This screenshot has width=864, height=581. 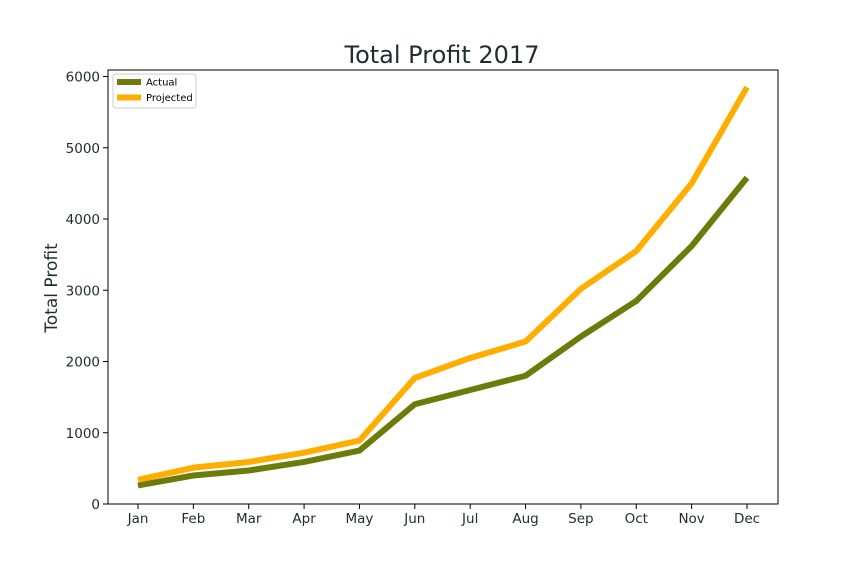 I want to click on y-tick-label: 4000, so click(x=83, y=220).